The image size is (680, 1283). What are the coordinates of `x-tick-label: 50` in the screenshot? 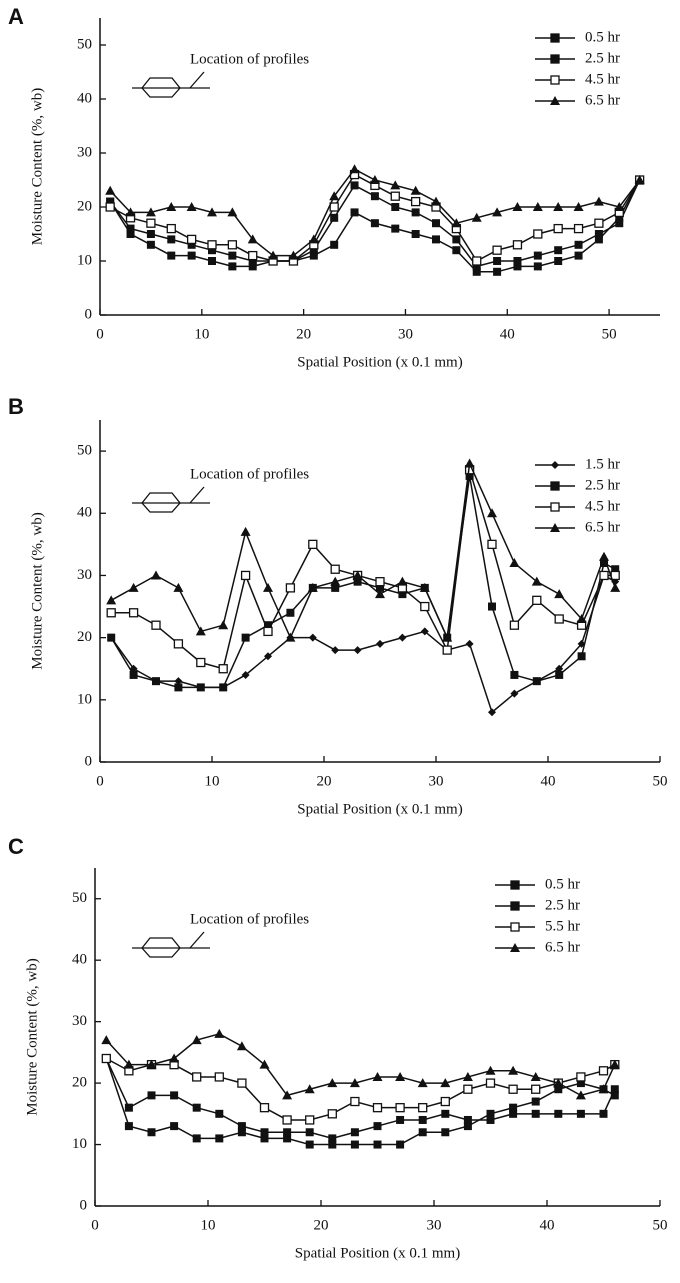 It's located at (609, 334).